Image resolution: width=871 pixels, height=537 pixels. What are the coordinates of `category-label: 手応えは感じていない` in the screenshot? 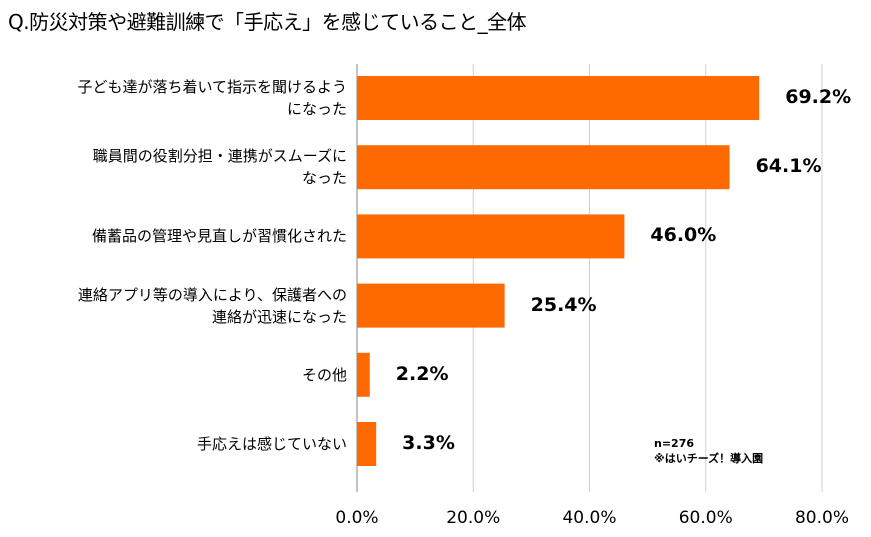 It's located at (271, 444).